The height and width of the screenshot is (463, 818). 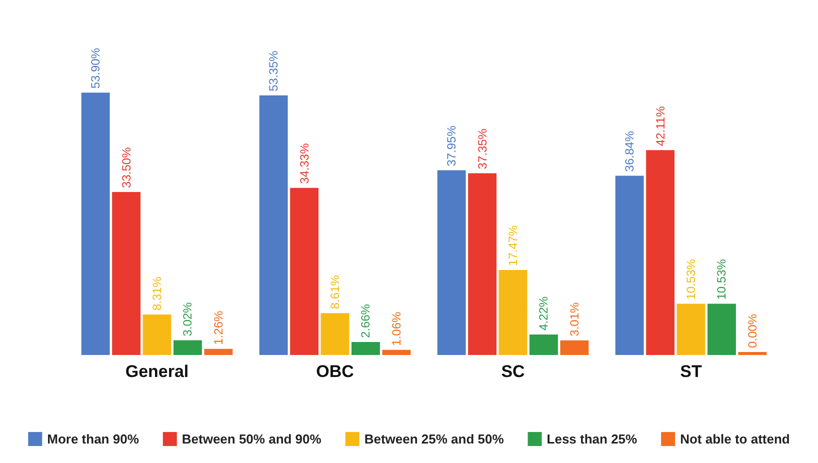 I want to click on data-label: 4.22%, so click(x=543, y=313).